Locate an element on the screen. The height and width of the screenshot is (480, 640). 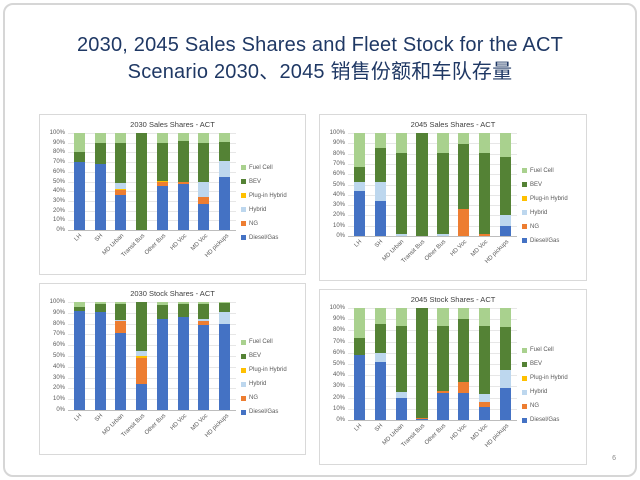
y-axis-tick-label: 70% is located at coordinates (58, 334).